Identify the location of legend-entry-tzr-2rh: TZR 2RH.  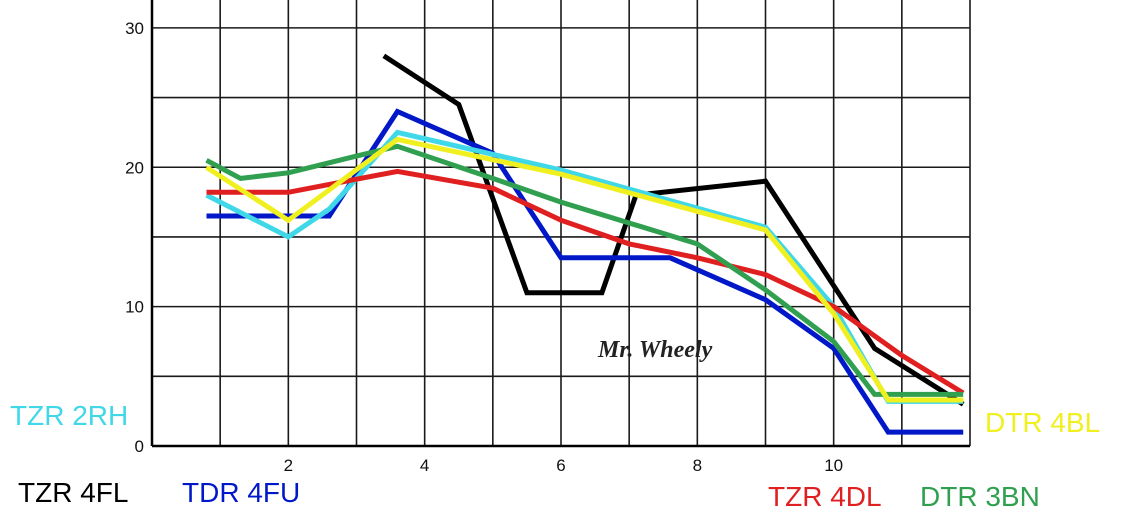
(69, 415).